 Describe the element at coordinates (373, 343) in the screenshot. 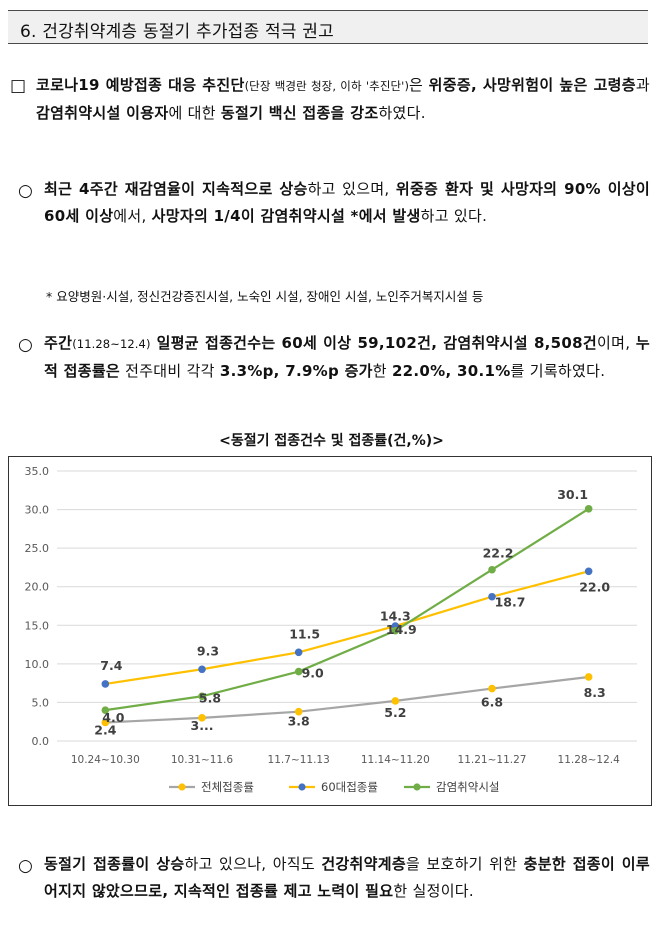

I see `p3-bold-2: 일평균 접종건수는 60세 이상 59,102건, 감염취약시설 8,508건` at that location.